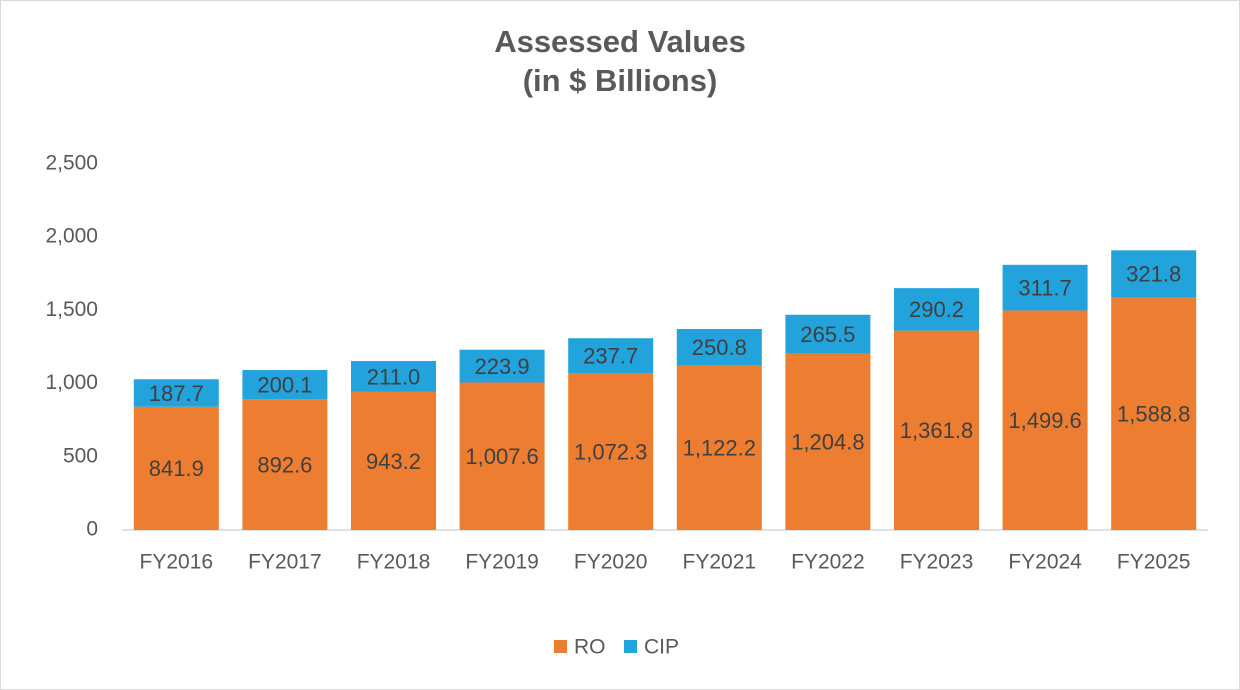 This screenshot has width=1240, height=690. I want to click on x-tick-label: FY2017, so click(285, 562).